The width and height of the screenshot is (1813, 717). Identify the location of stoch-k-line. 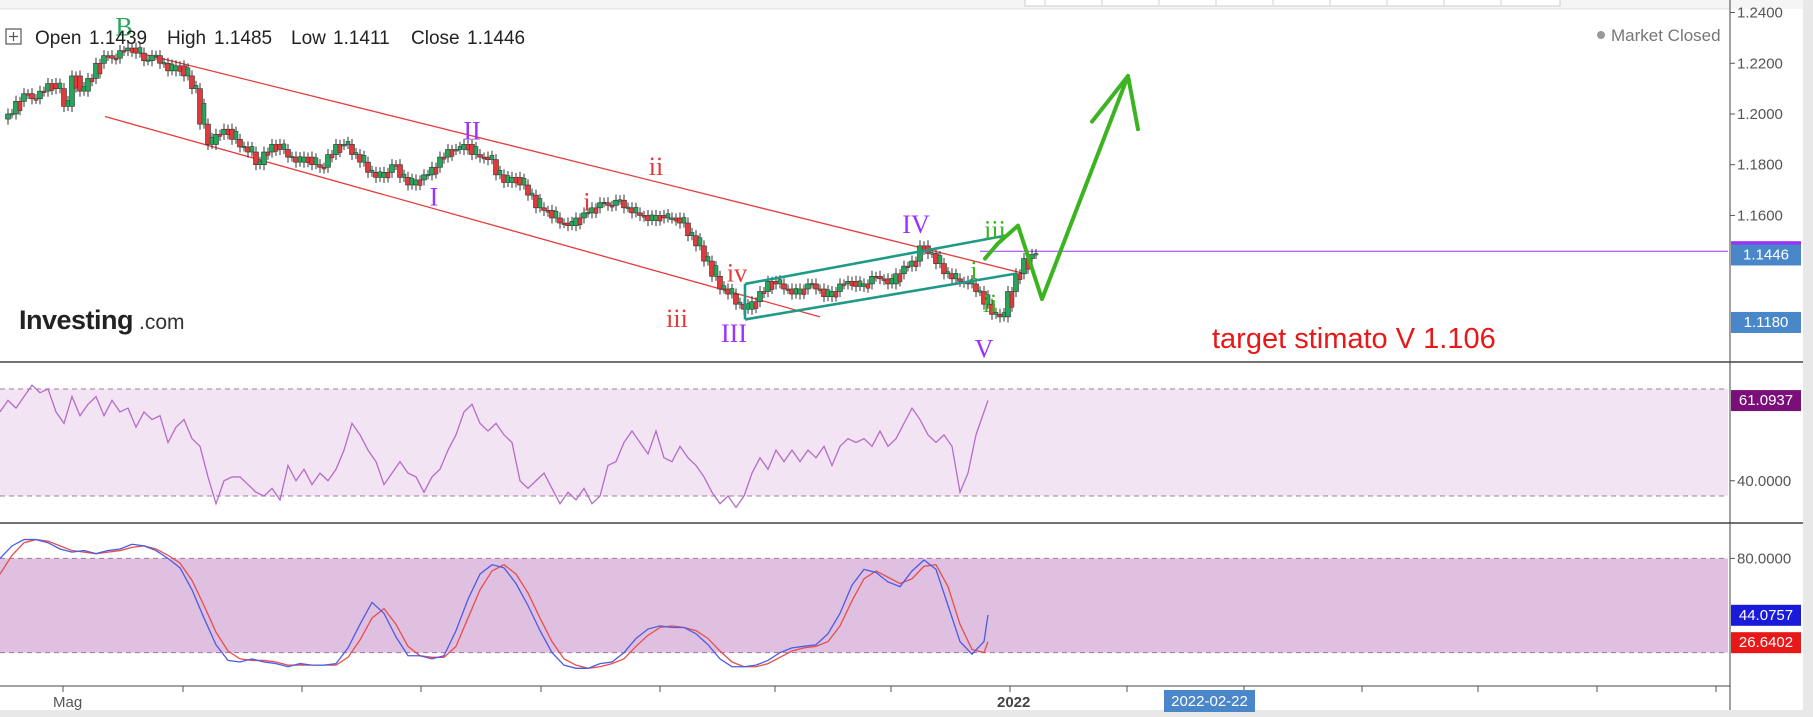
(494, 603).